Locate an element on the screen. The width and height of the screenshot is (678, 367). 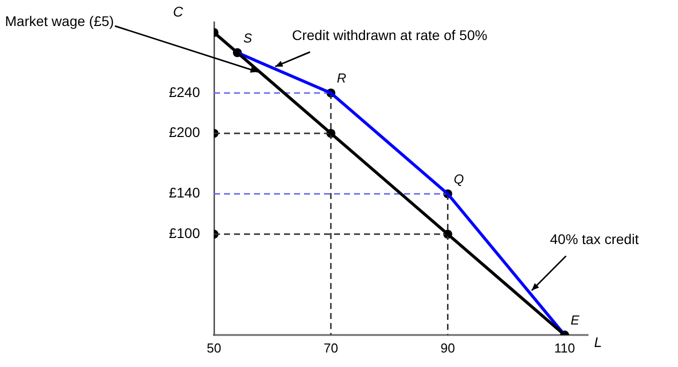
annotation: Credit withdrawn at rate of 50% is located at coordinates (390, 34).